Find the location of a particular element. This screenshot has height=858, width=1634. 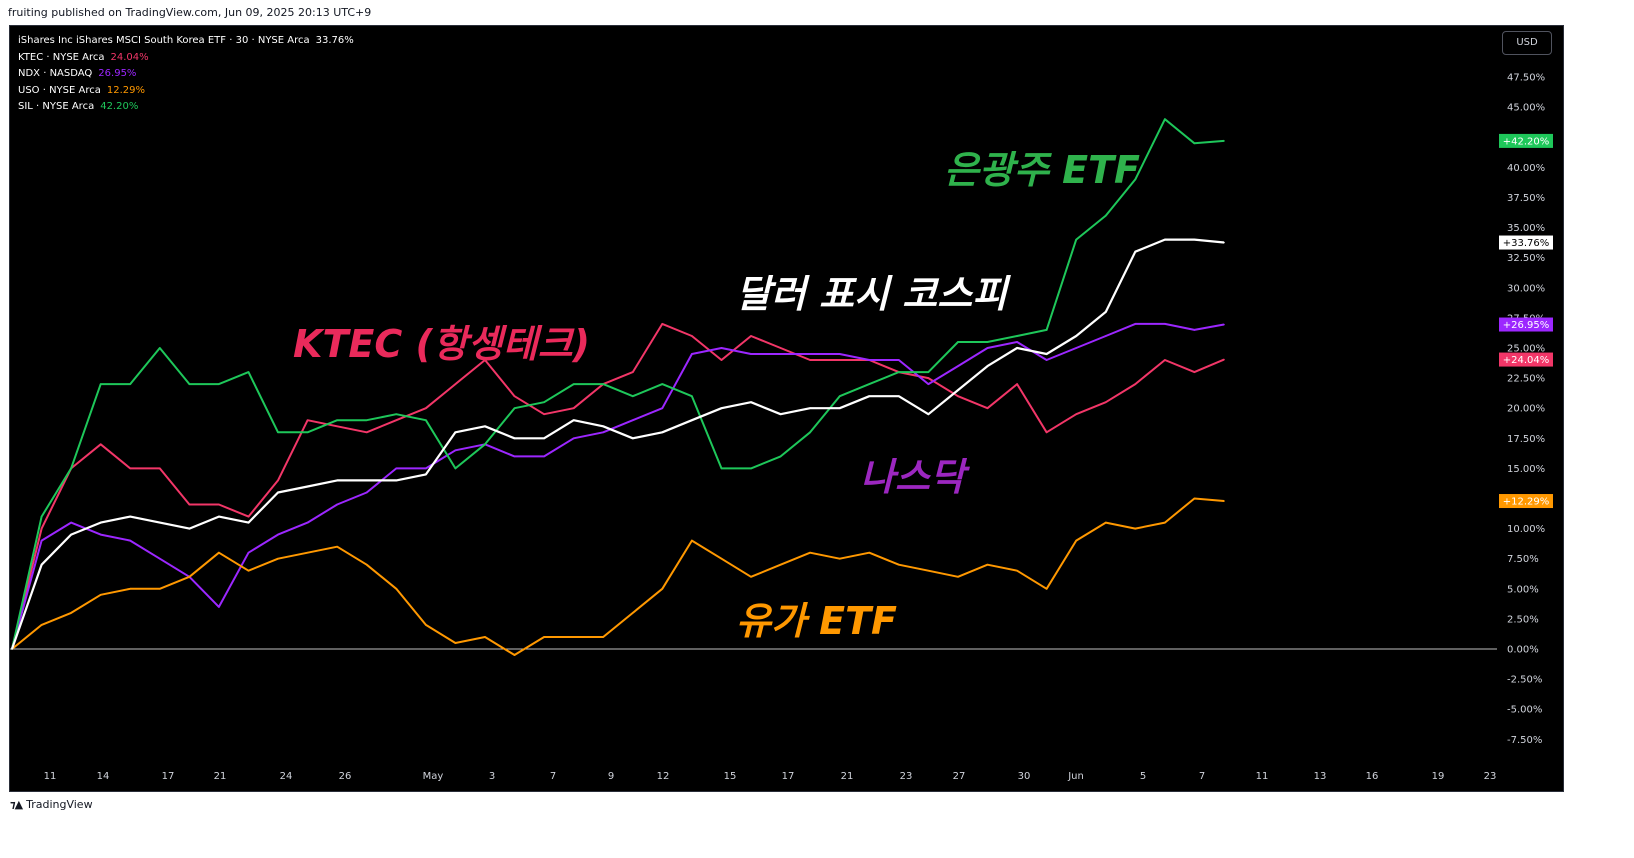

legend-item-ndx: NDX · NASDAQ 26.95% is located at coordinates (186, 74).